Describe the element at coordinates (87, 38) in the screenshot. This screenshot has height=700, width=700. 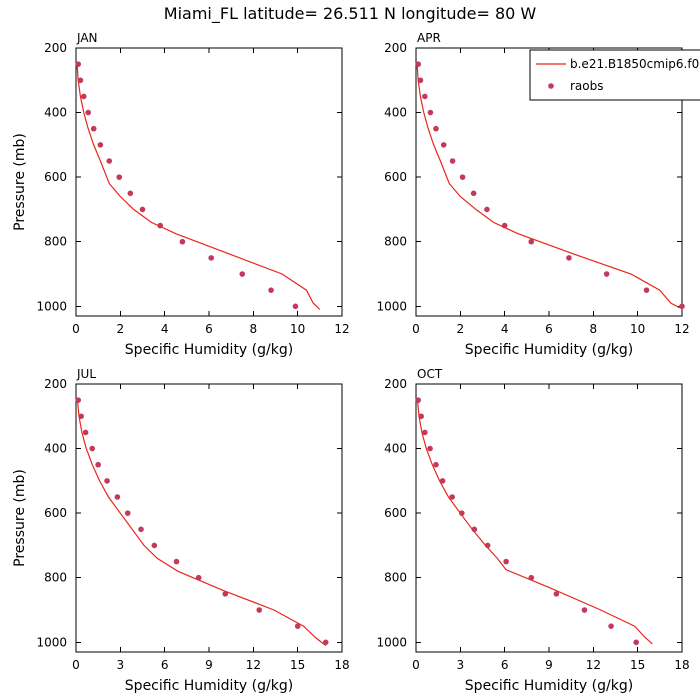
I see `panel-label: JAN` at that location.